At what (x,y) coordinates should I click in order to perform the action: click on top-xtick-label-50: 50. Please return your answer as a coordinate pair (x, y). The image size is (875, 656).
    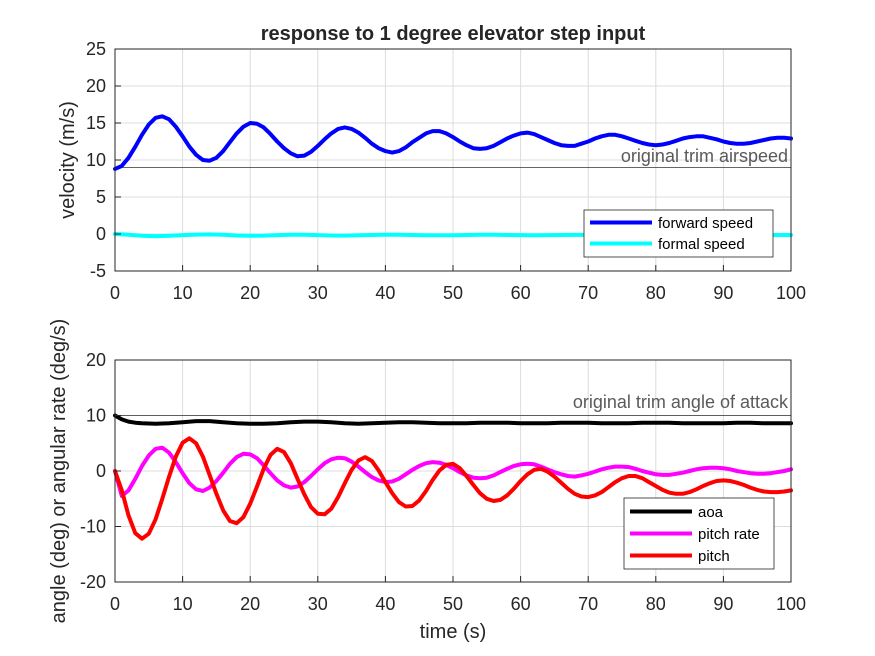
    Looking at the image, I should click on (453, 293).